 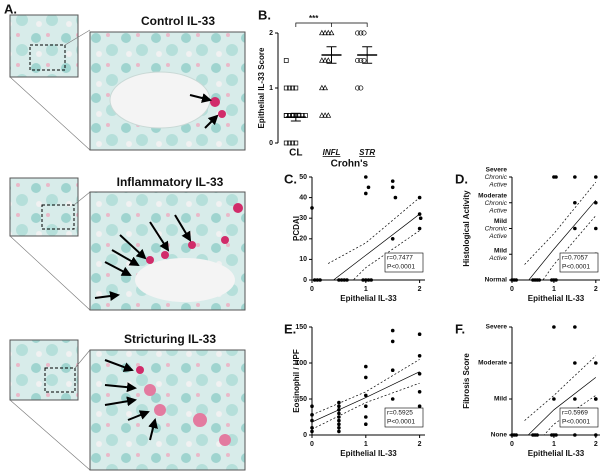 I want to click on stats-text: r=0.7057, so click(x=575, y=258).